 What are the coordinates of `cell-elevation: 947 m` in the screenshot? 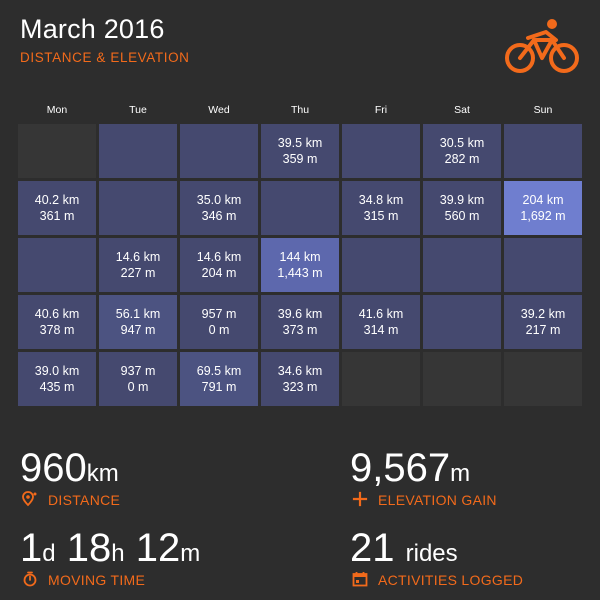 It's located at (138, 330).